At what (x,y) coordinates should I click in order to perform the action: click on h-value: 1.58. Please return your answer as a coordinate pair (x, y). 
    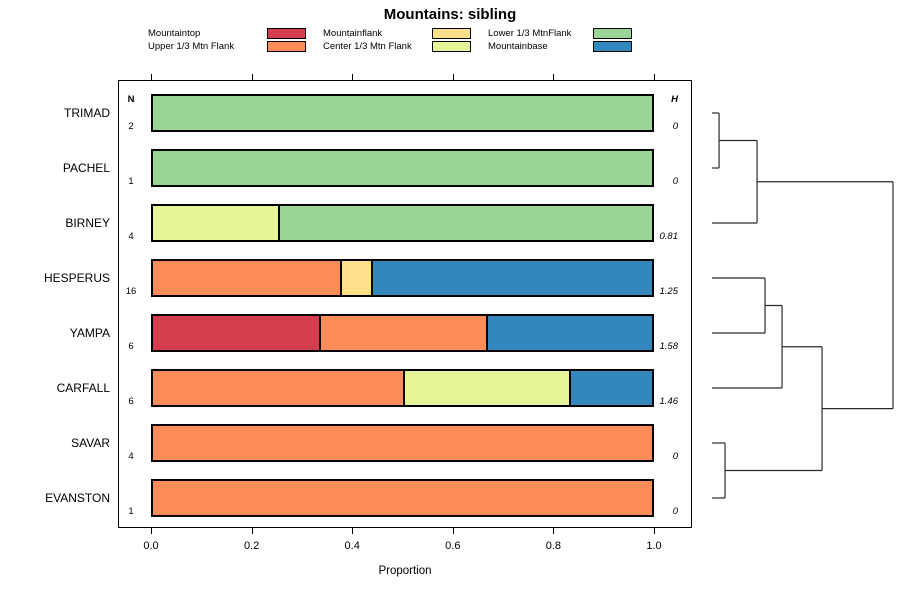
    Looking at the image, I should click on (669, 346).